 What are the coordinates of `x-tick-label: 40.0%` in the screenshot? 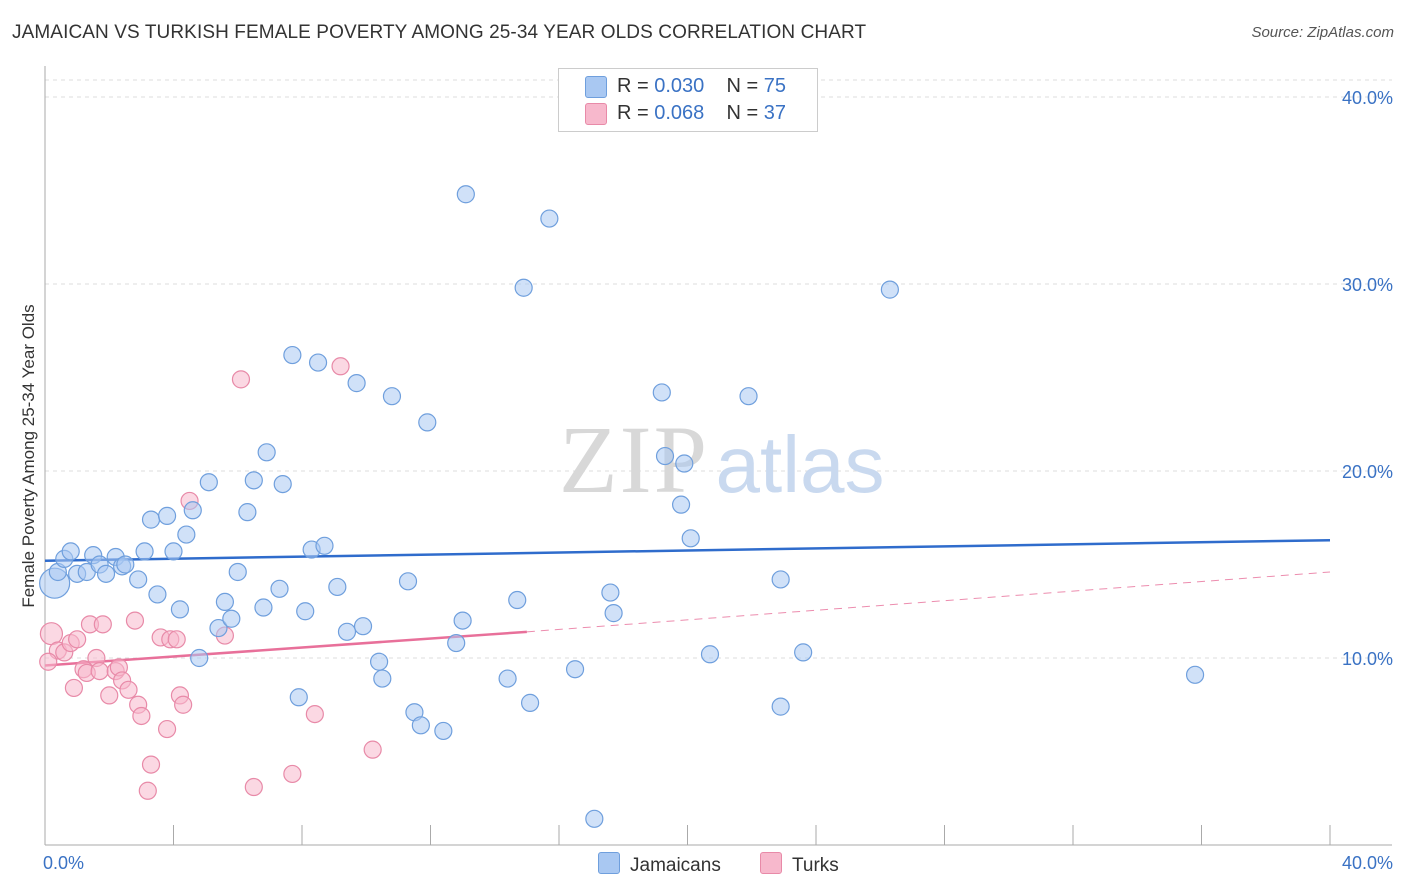 It's located at (1367, 863).